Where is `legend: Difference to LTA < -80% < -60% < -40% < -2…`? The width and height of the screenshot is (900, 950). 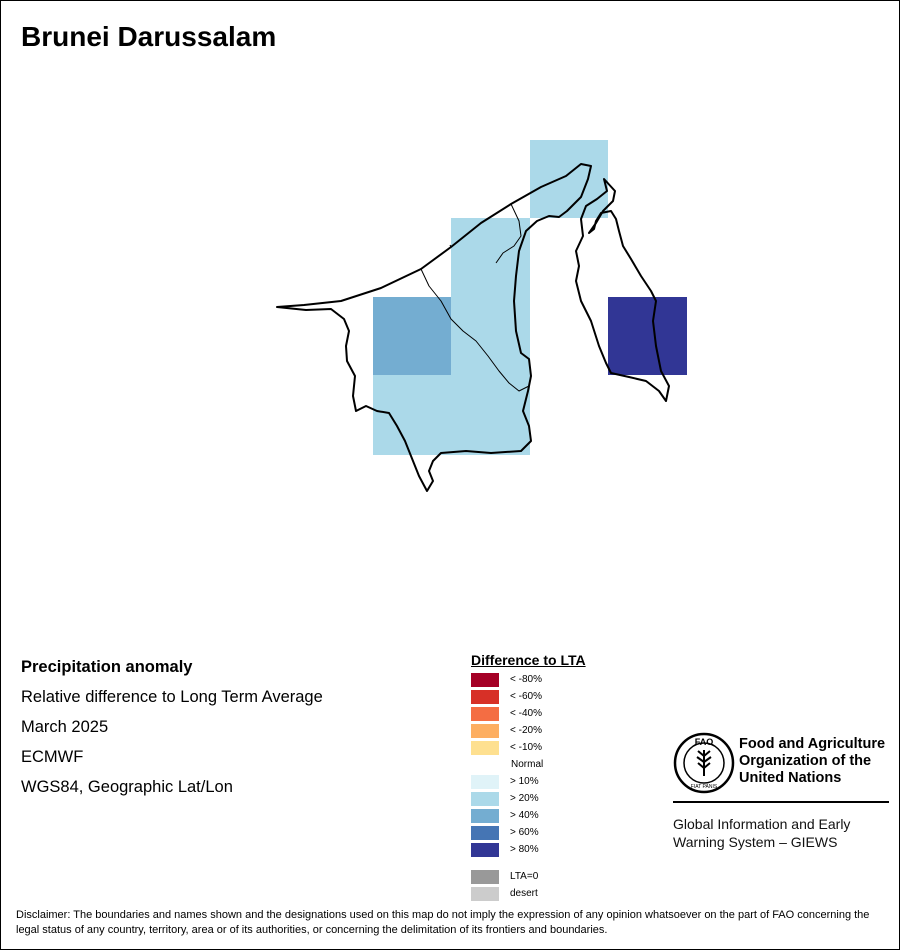
legend: Difference to LTA < -80% < -60% < -40% < -2… is located at coordinates (528, 777).